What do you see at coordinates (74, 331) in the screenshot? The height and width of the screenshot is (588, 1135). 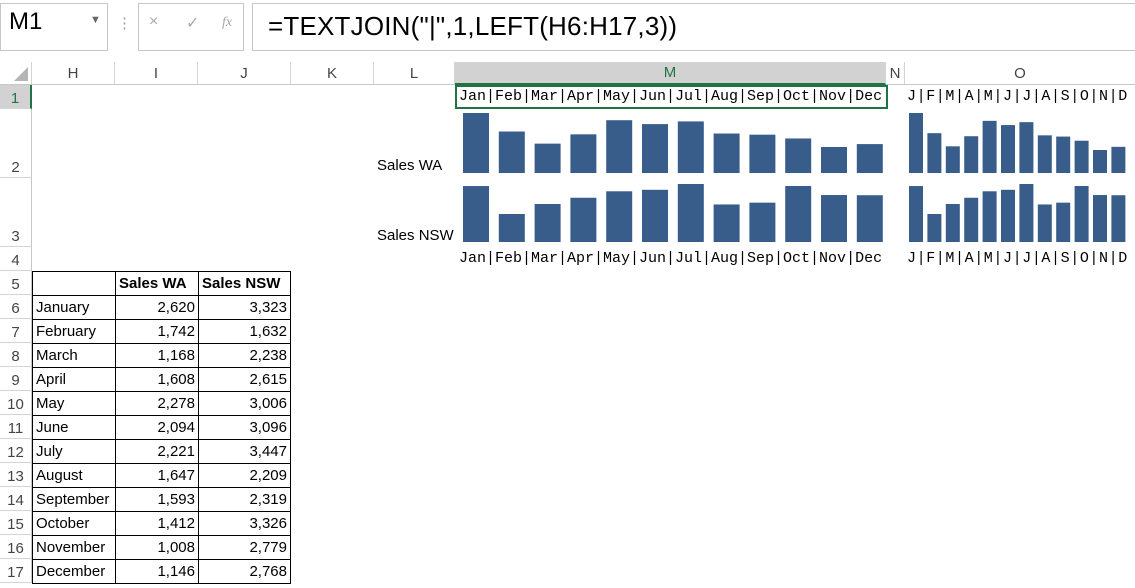 I see `table-month-cell: February` at bounding box center [74, 331].